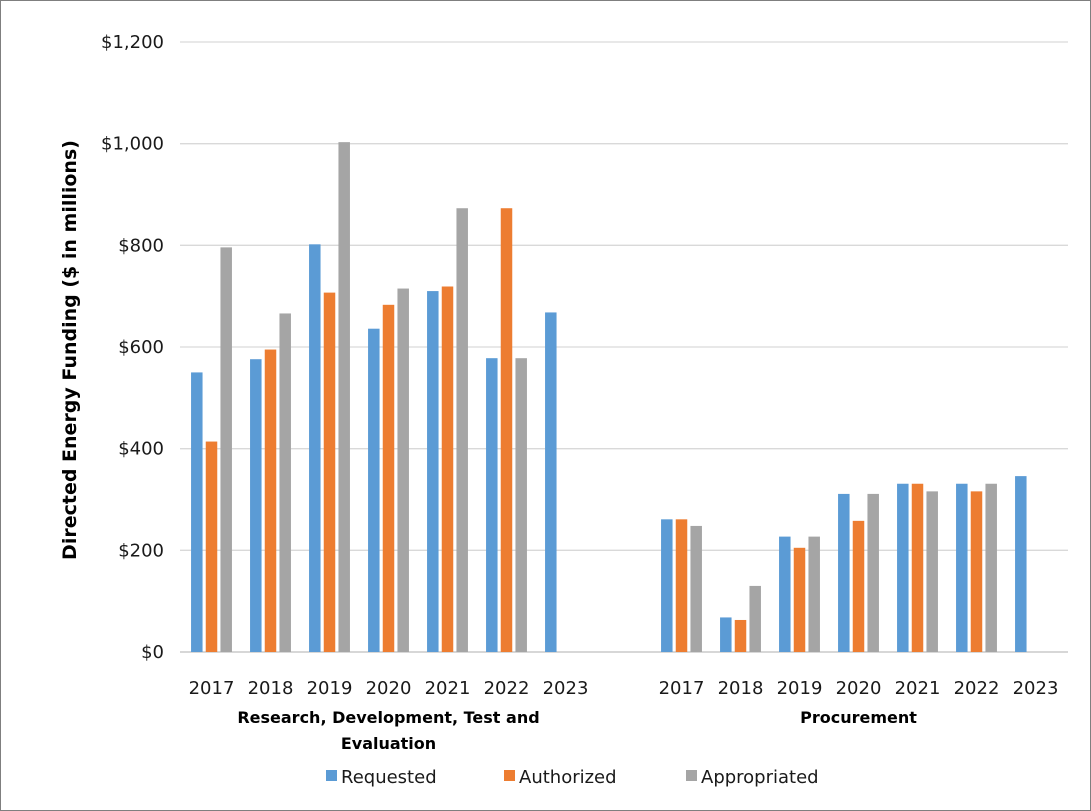  What do you see at coordinates (141, 245) in the screenshot?
I see `y-tick-label: $800` at bounding box center [141, 245].